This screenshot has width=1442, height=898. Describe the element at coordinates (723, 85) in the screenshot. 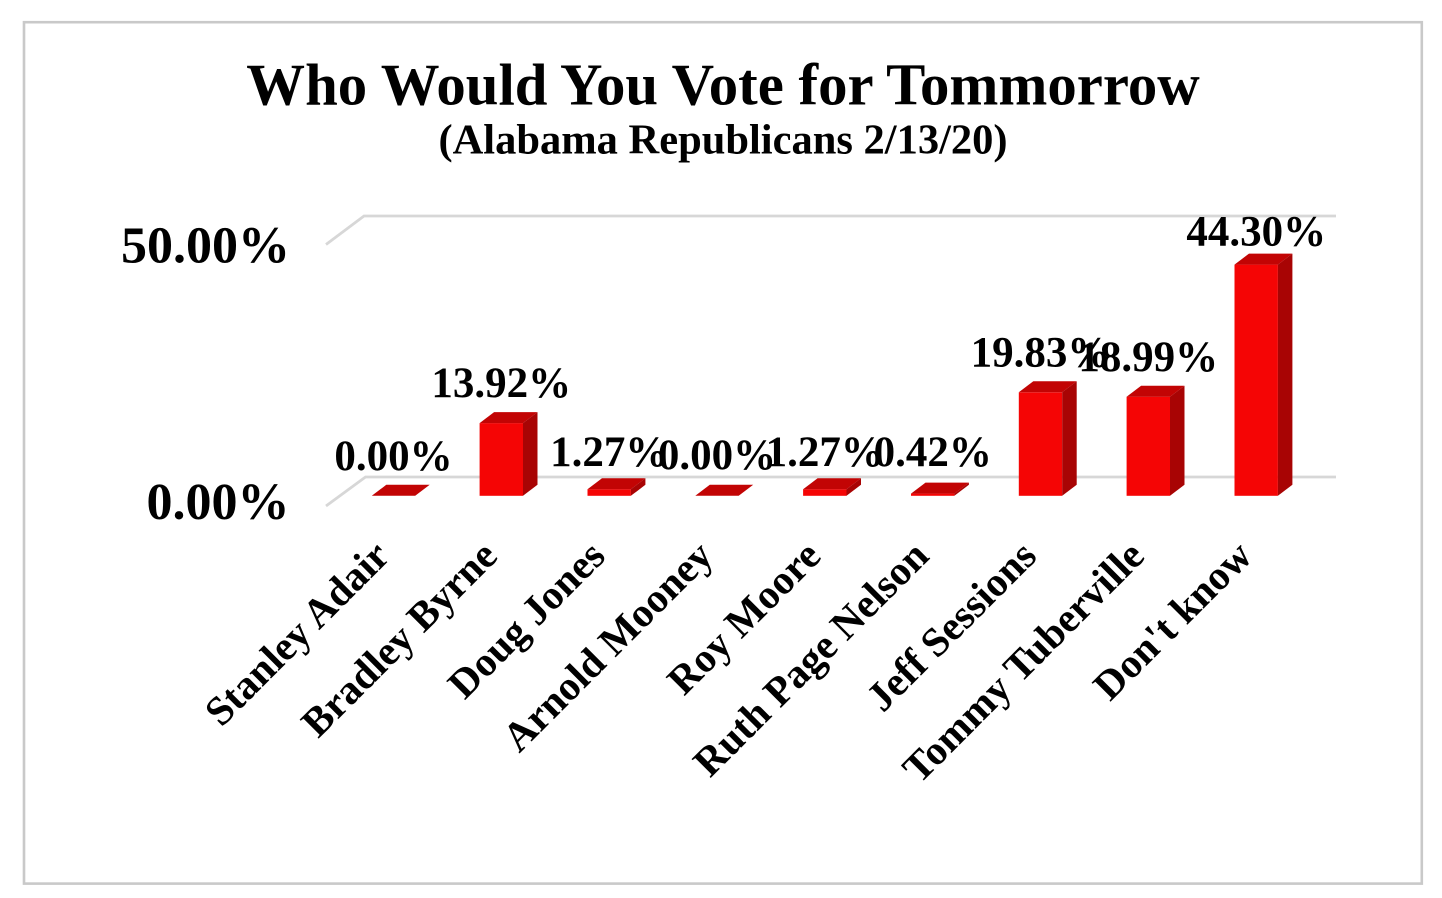

I see `svg-text:Who Would You Vote for Tommorr: Who Would You Vote for Tommorrow` at that location.